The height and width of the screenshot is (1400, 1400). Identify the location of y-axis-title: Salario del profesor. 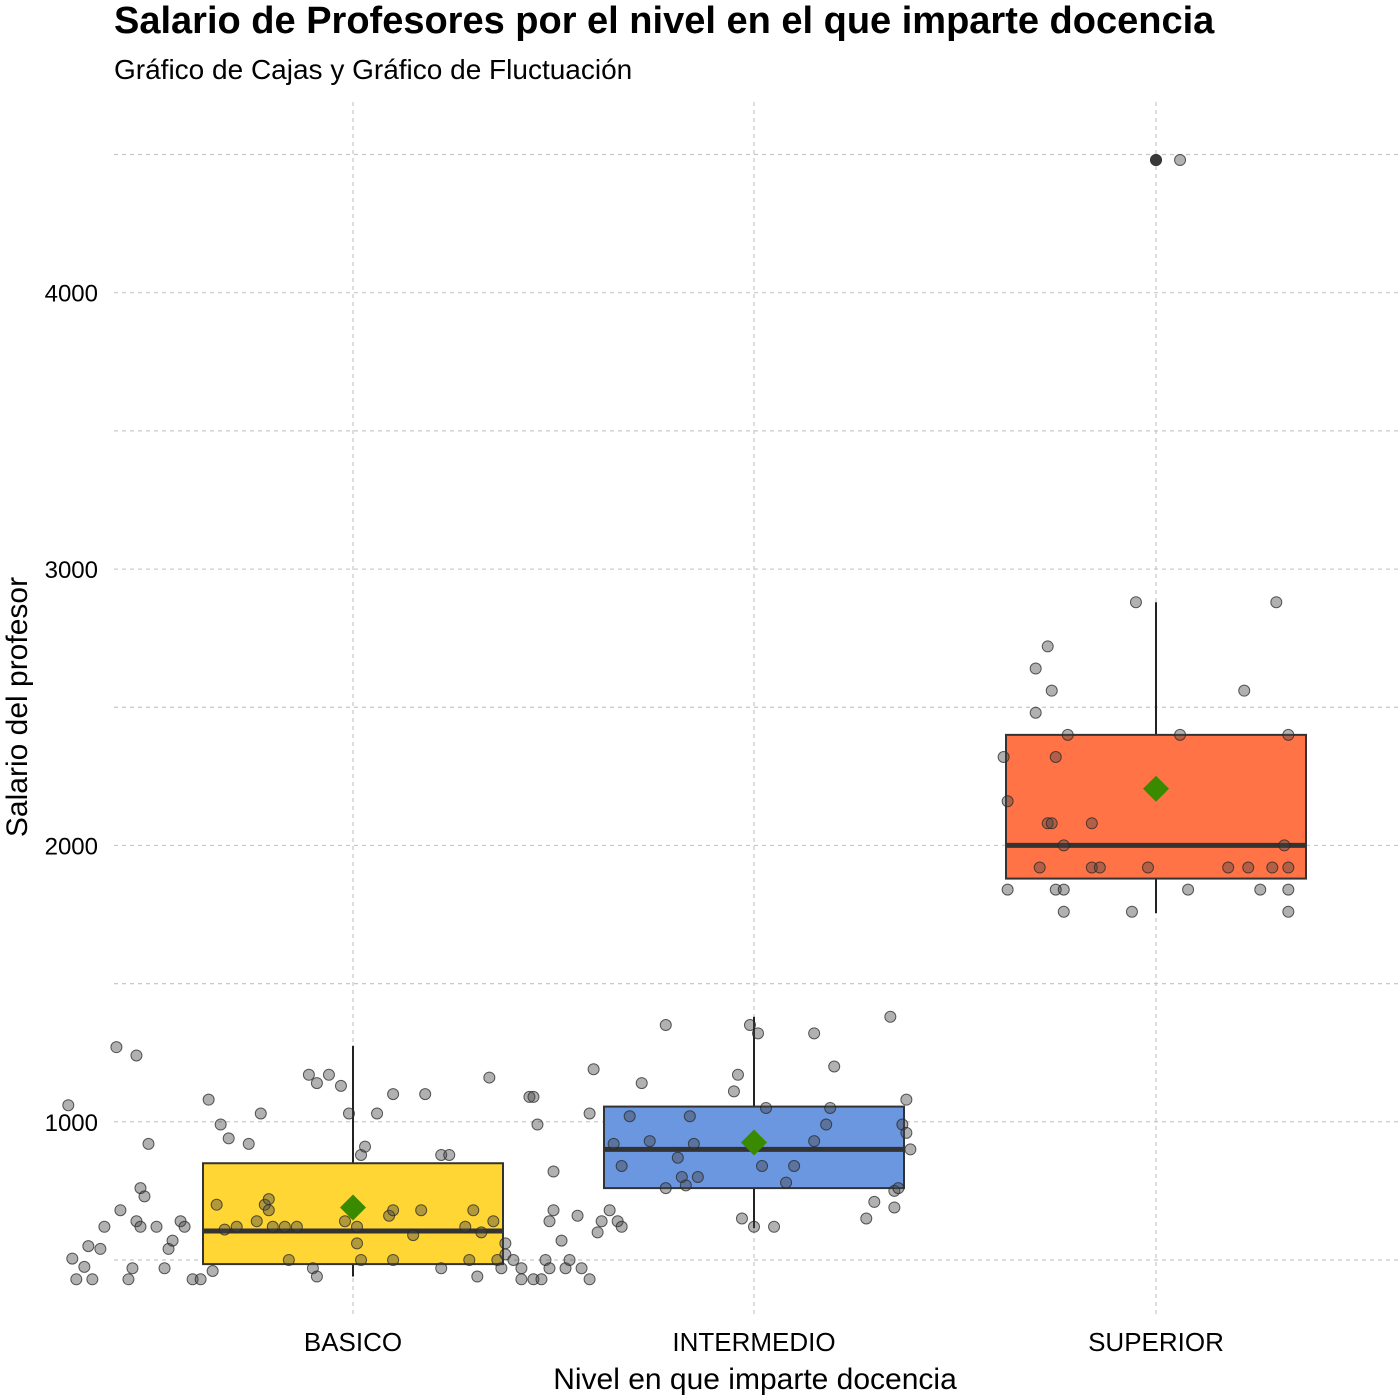
(17, 707).